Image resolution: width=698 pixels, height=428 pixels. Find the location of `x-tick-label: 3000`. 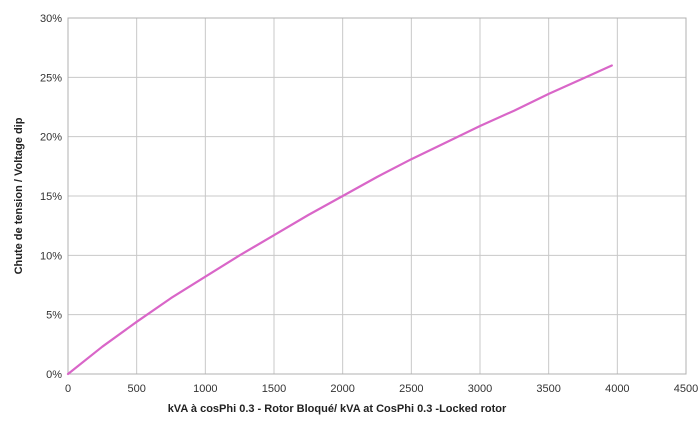

x-tick-label: 3000 is located at coordinates (480, 389).